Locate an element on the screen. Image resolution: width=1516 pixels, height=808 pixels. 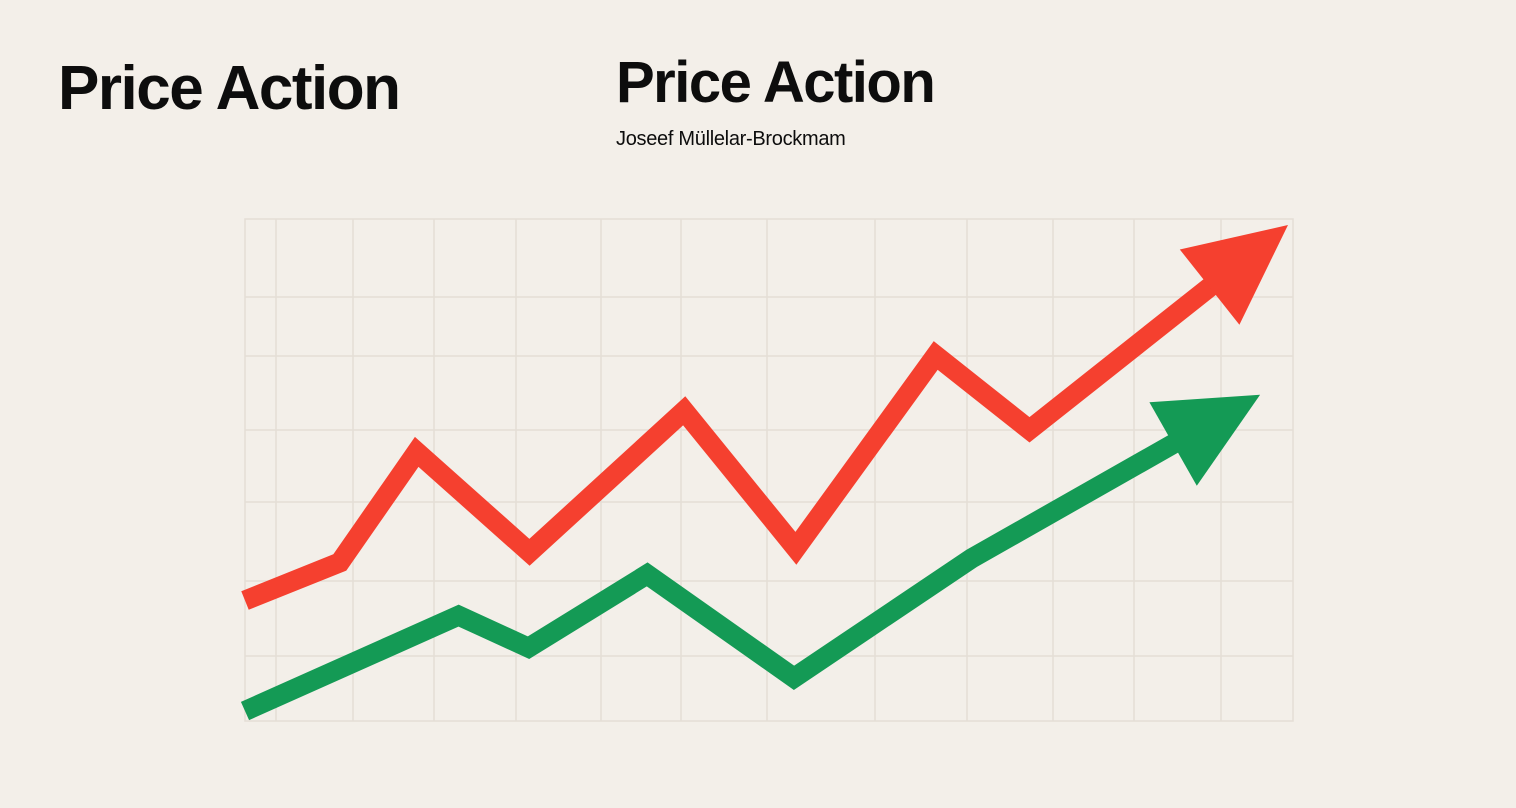
chart-title: Price Action is located at coordinates (776, 82).